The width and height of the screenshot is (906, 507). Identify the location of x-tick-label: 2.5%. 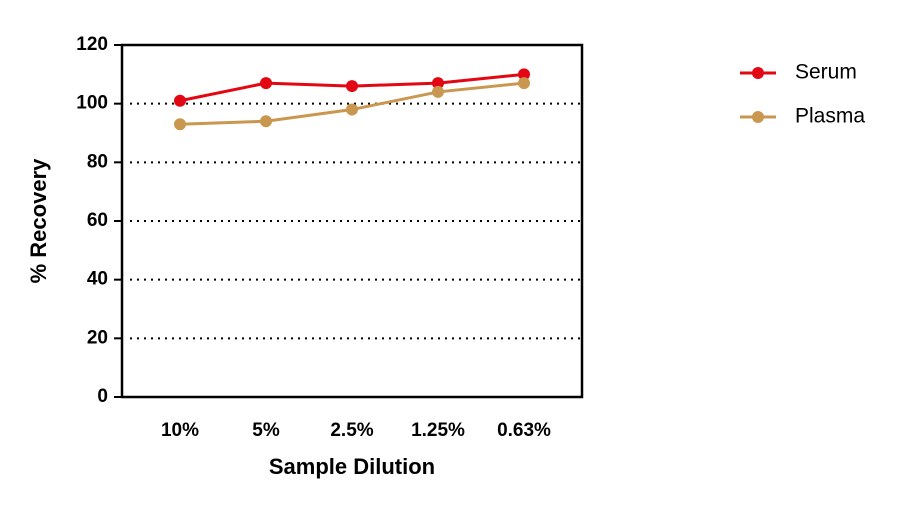
(351, 430).